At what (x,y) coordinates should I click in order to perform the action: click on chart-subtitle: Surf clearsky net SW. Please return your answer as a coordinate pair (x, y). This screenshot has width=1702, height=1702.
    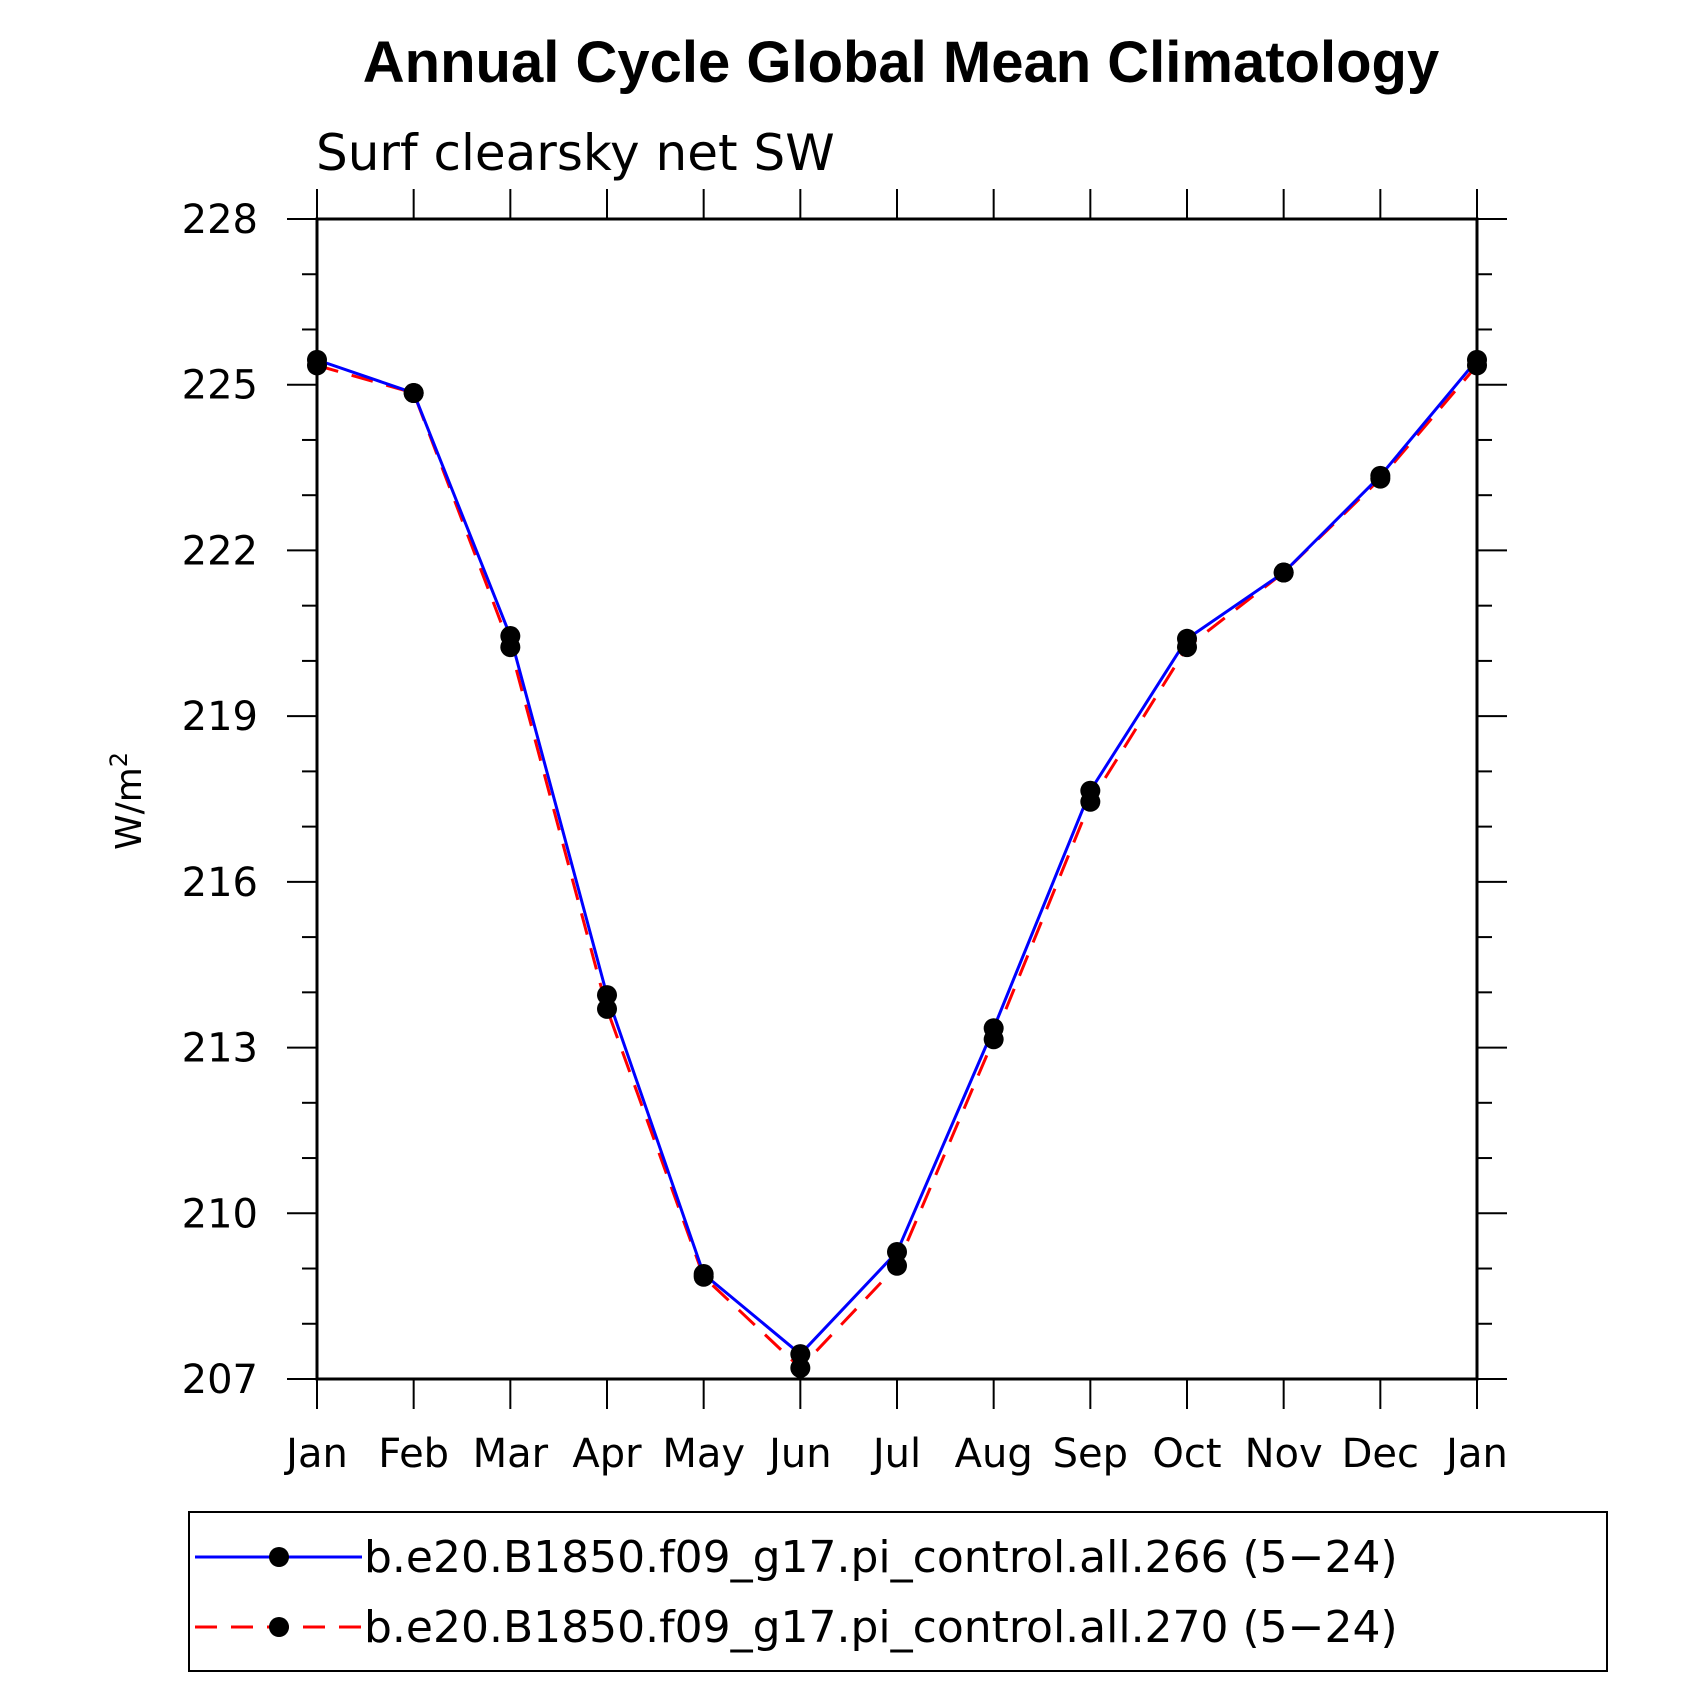
    Looking at the image, I should click on (575, 153).